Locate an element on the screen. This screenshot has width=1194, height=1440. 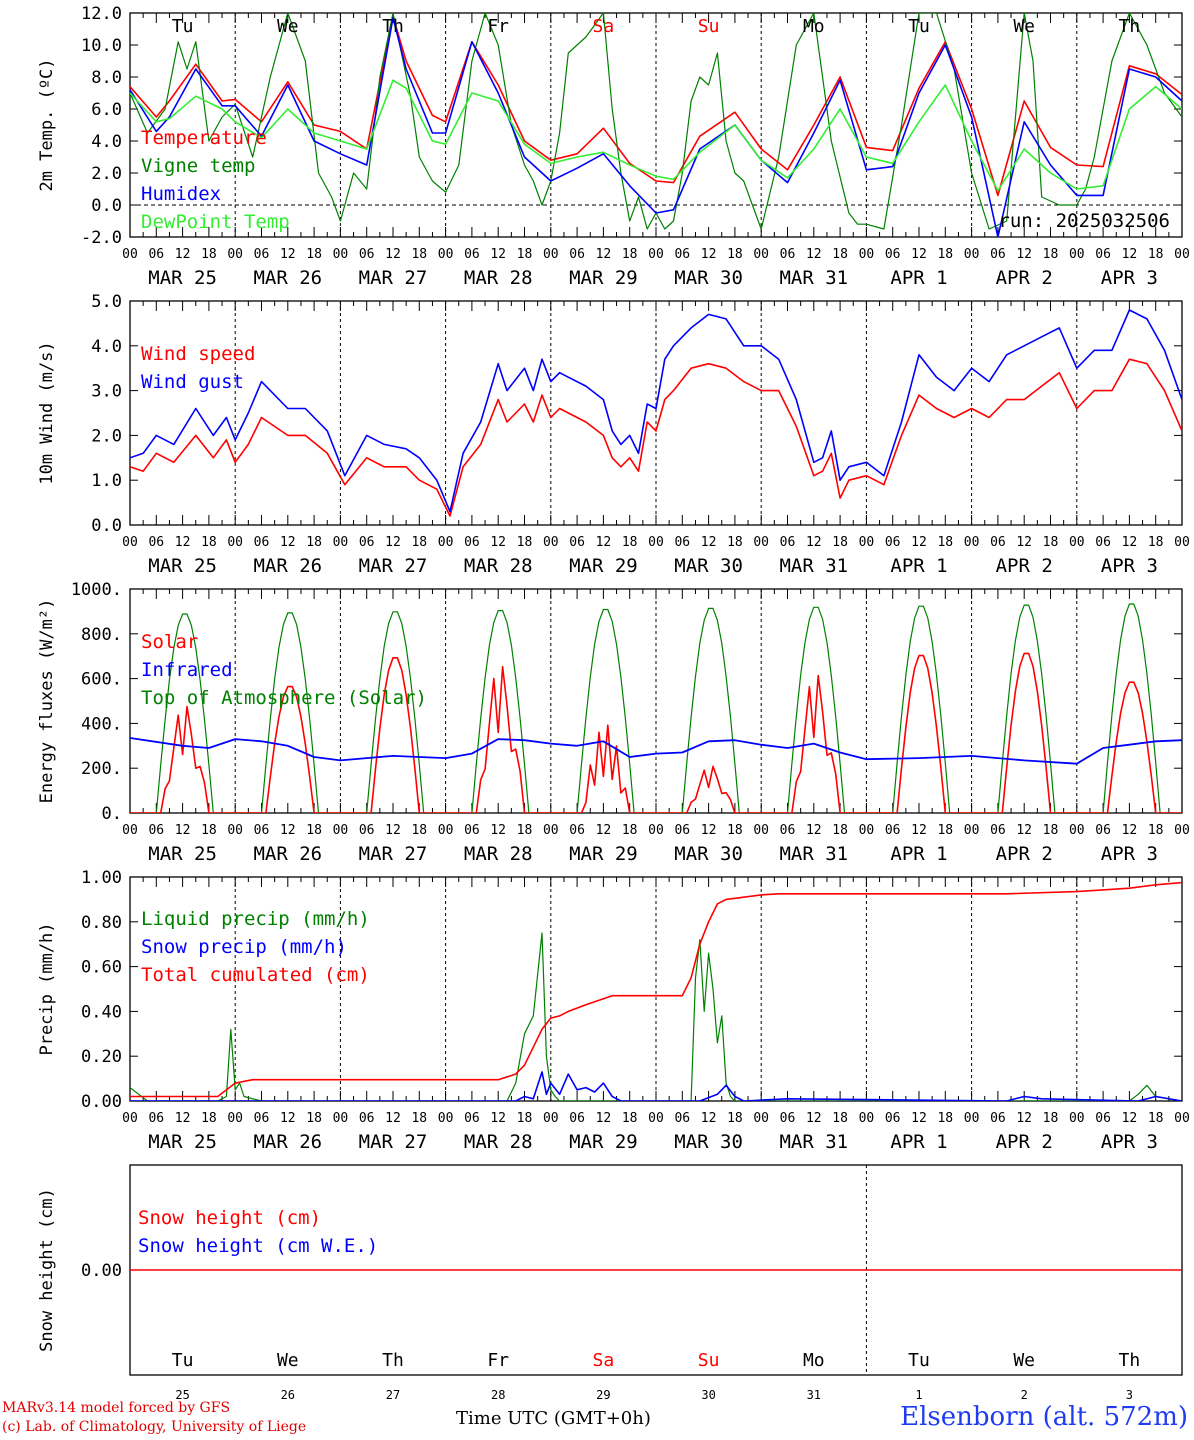
legend-item: Snow precip (mm/h) is located at coordinates (244, 947).